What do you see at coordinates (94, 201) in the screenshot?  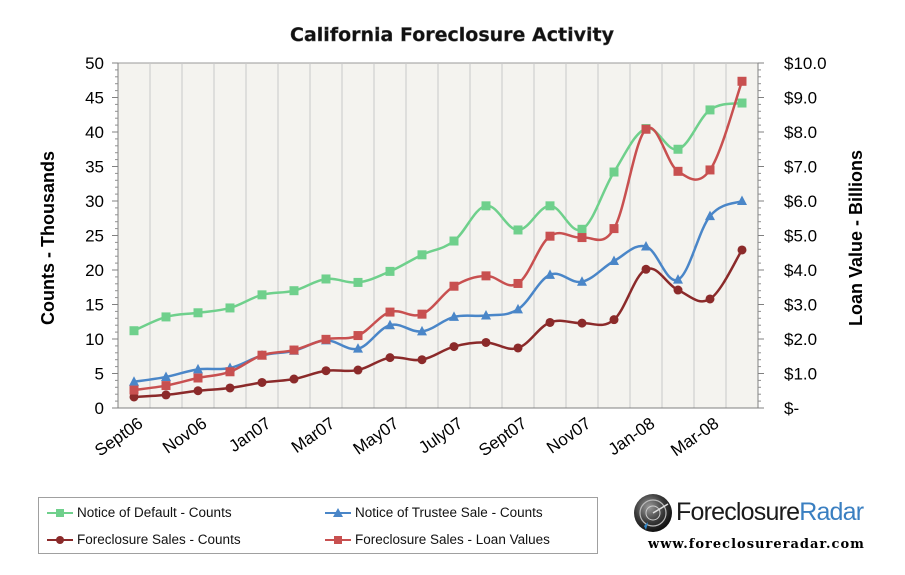 I see `y-tick-label-left: 30` at bounding box center [94, 201].